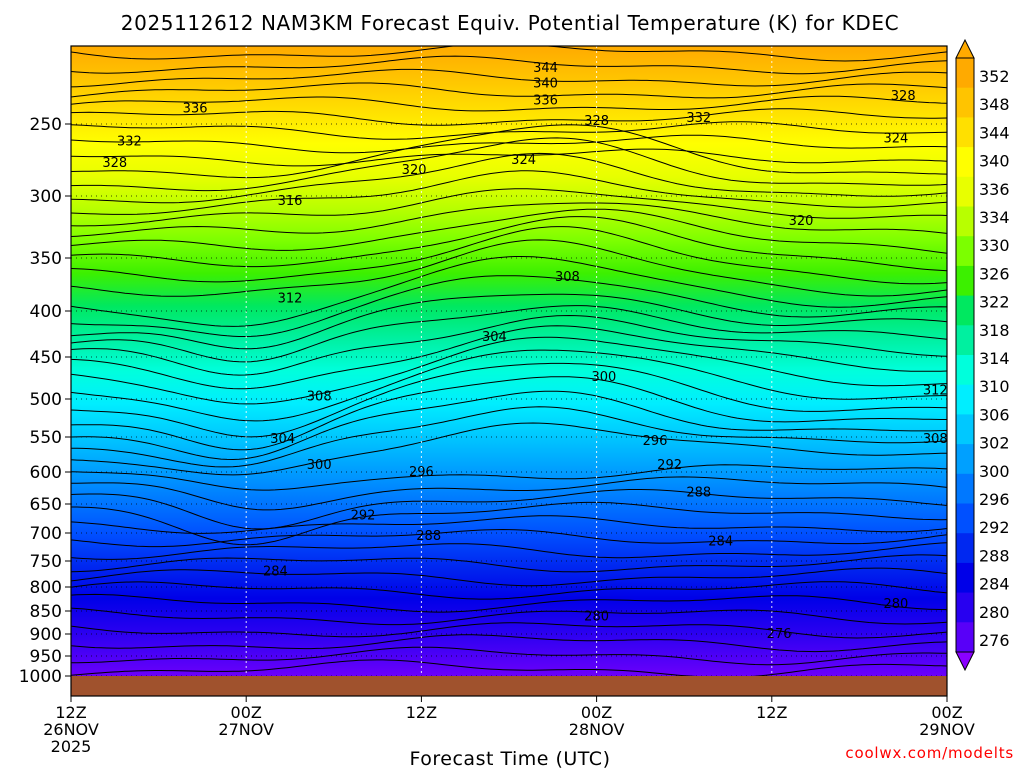 Image resolution: width=1024 pixels, height=768 pixels. I want to click on contour-label: 296, so click(421, 472).